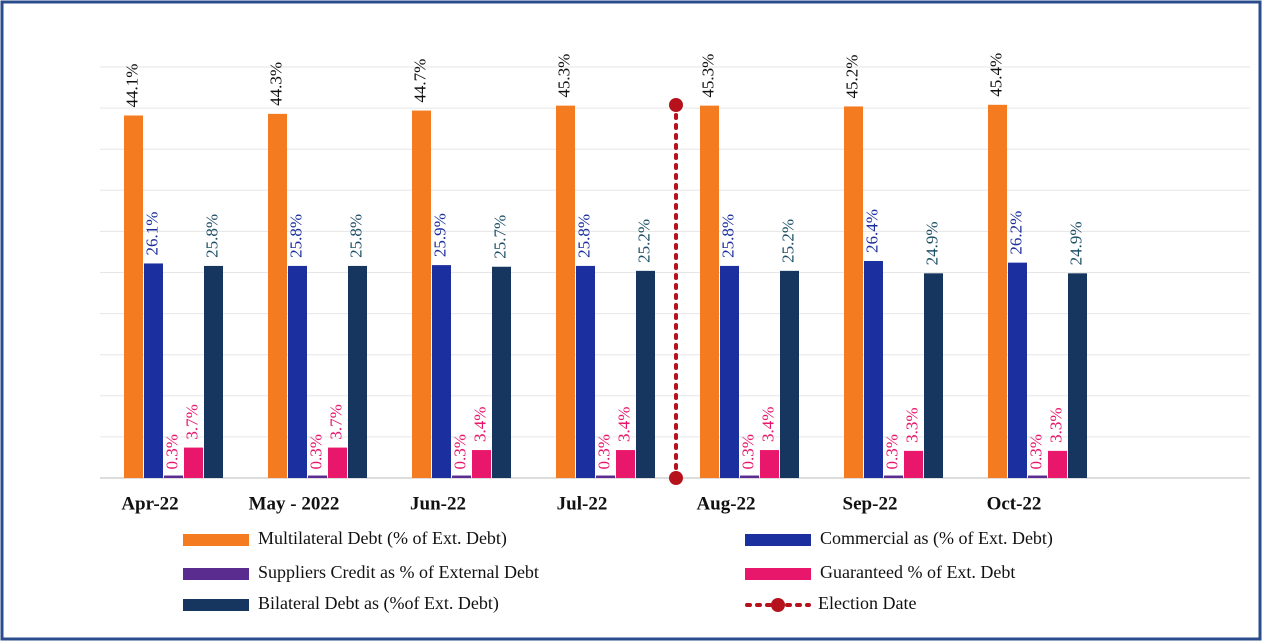  What do you see at coordinates (867, 603) in the screenshot?
I see `legend-label: Election Date` at bounding box center [867, 603].